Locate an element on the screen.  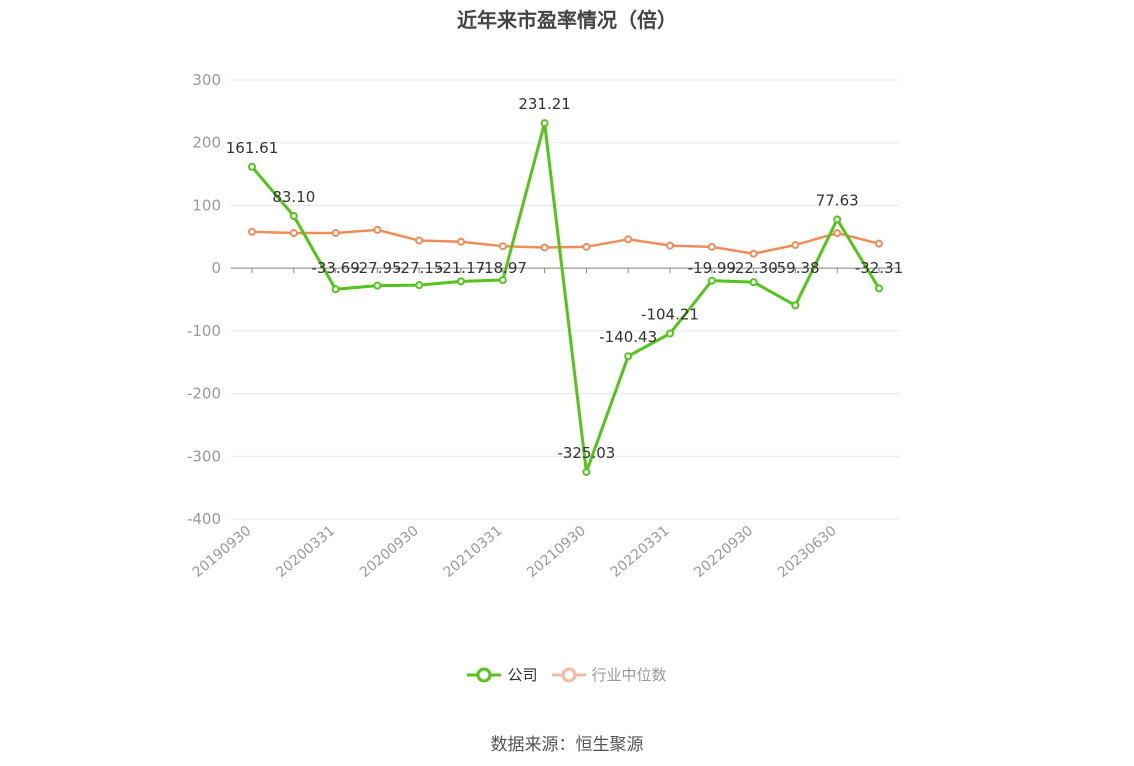
legend-item-industry-median: 行业中位数 is located at coordinates (609, 674).